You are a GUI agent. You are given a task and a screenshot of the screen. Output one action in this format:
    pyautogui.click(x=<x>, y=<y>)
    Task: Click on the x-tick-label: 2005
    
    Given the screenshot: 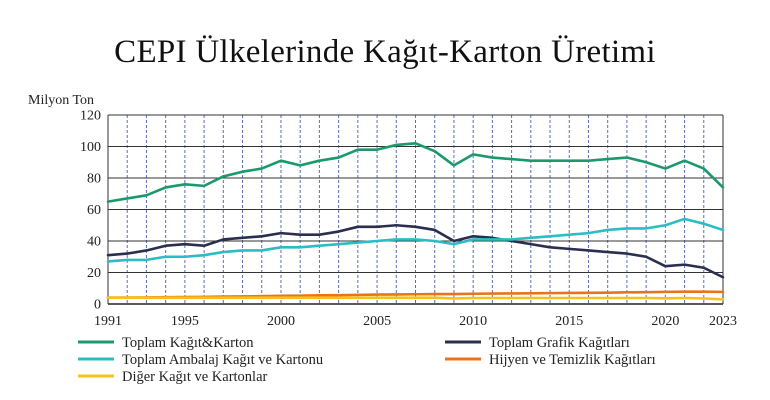 What is the action you would take?
    pyautogui.click(x=377, y=321)
    